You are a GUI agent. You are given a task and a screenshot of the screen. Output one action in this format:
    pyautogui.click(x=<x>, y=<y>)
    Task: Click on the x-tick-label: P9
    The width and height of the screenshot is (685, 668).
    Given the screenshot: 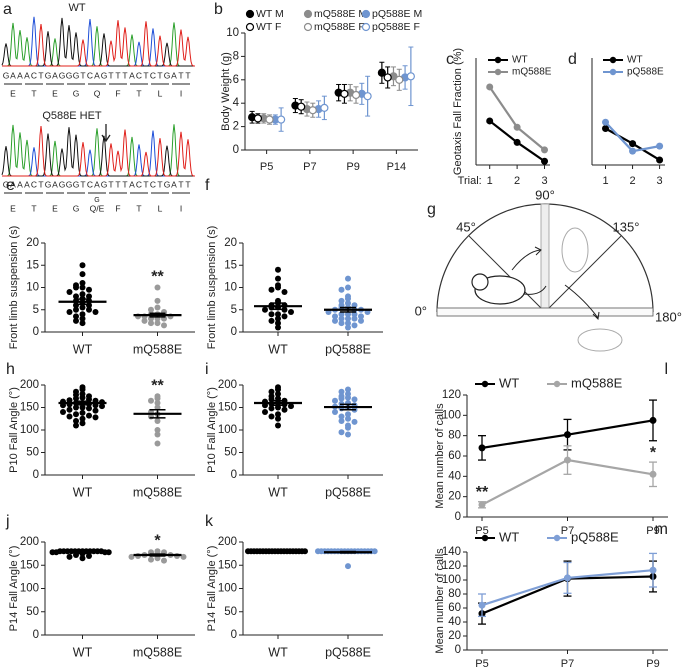 What is the action you would take?
    pyautogui.click(x=652, y=531)
    